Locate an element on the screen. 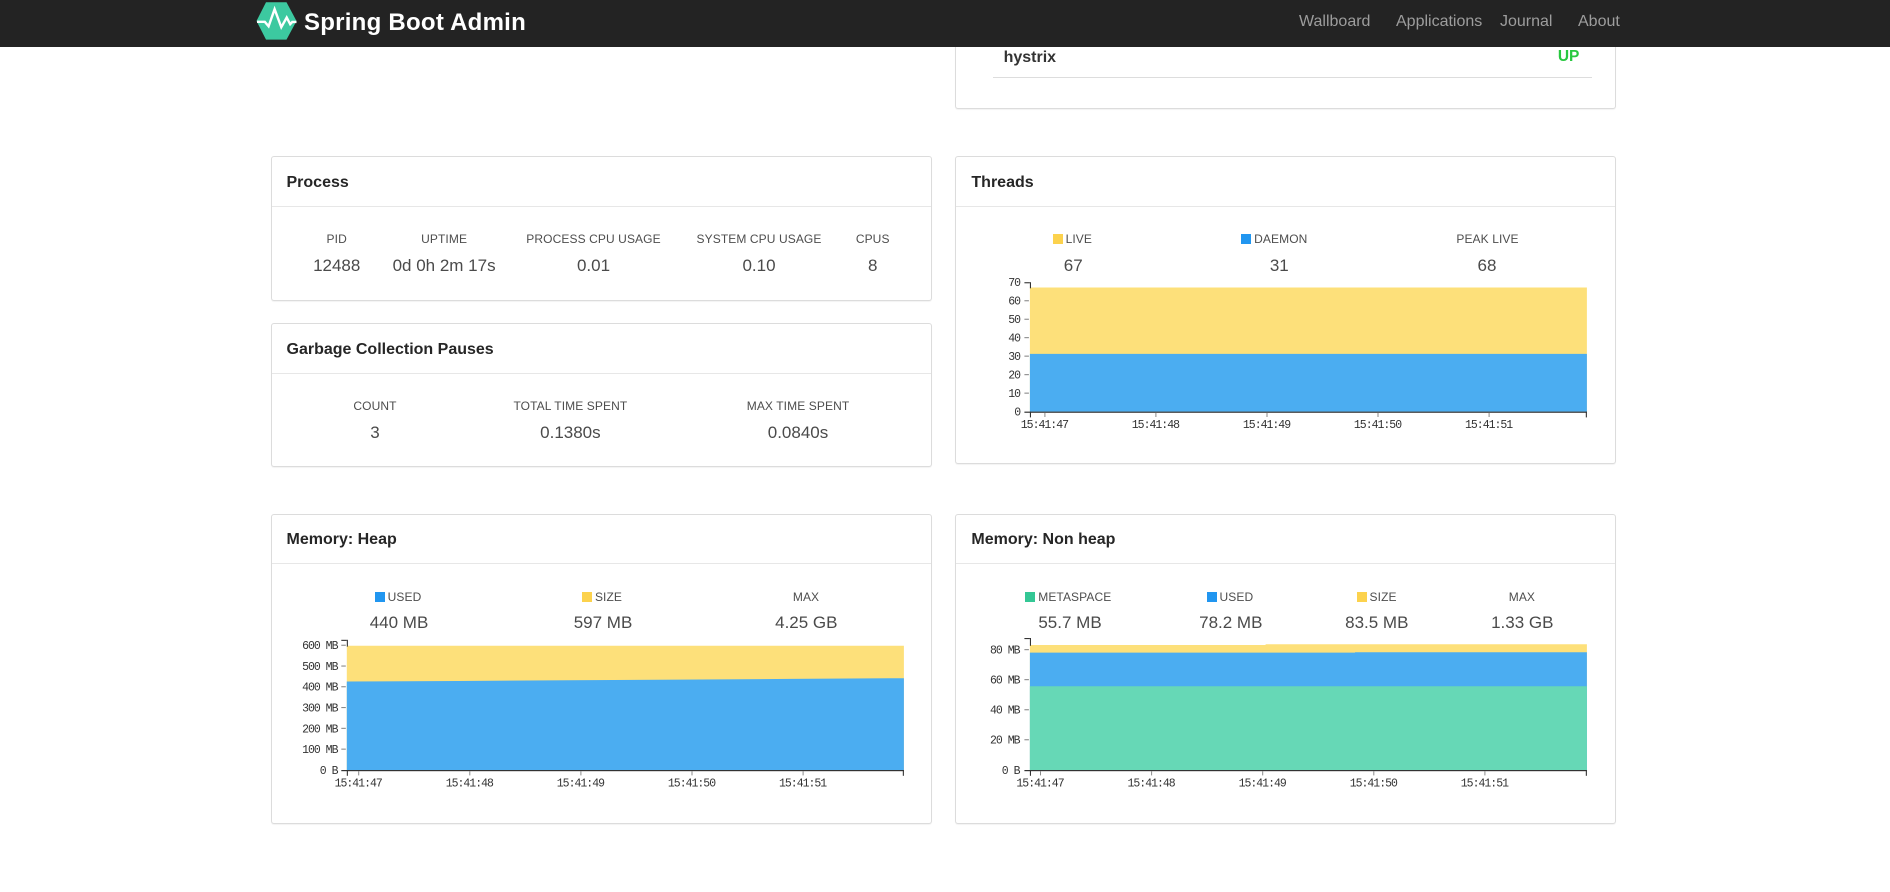  svg-text: 60 is located at coordinates (1015, 302).